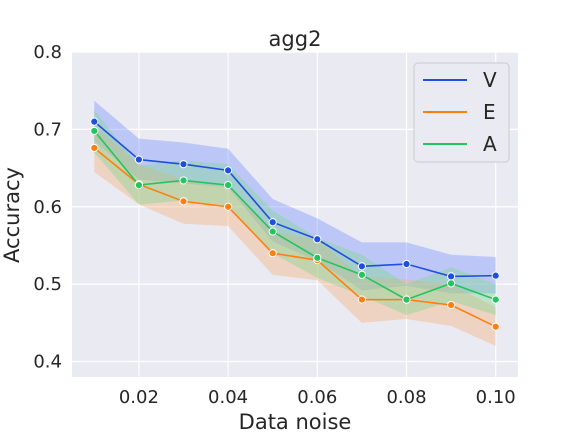 The width and height of the screenshot is (576, 432). I want to click on y-tick-label: 0.7, so click(47, 129).